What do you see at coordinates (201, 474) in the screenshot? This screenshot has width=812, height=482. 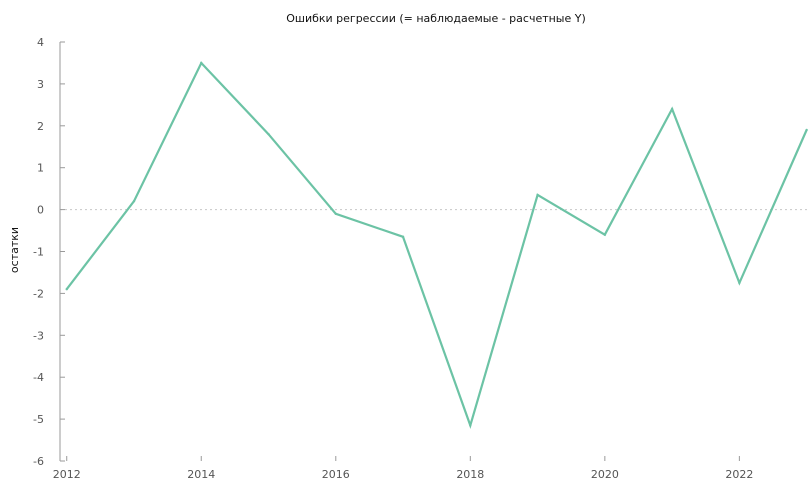 I see `x-tick-label: 2014` at bounding box center [201, 474].